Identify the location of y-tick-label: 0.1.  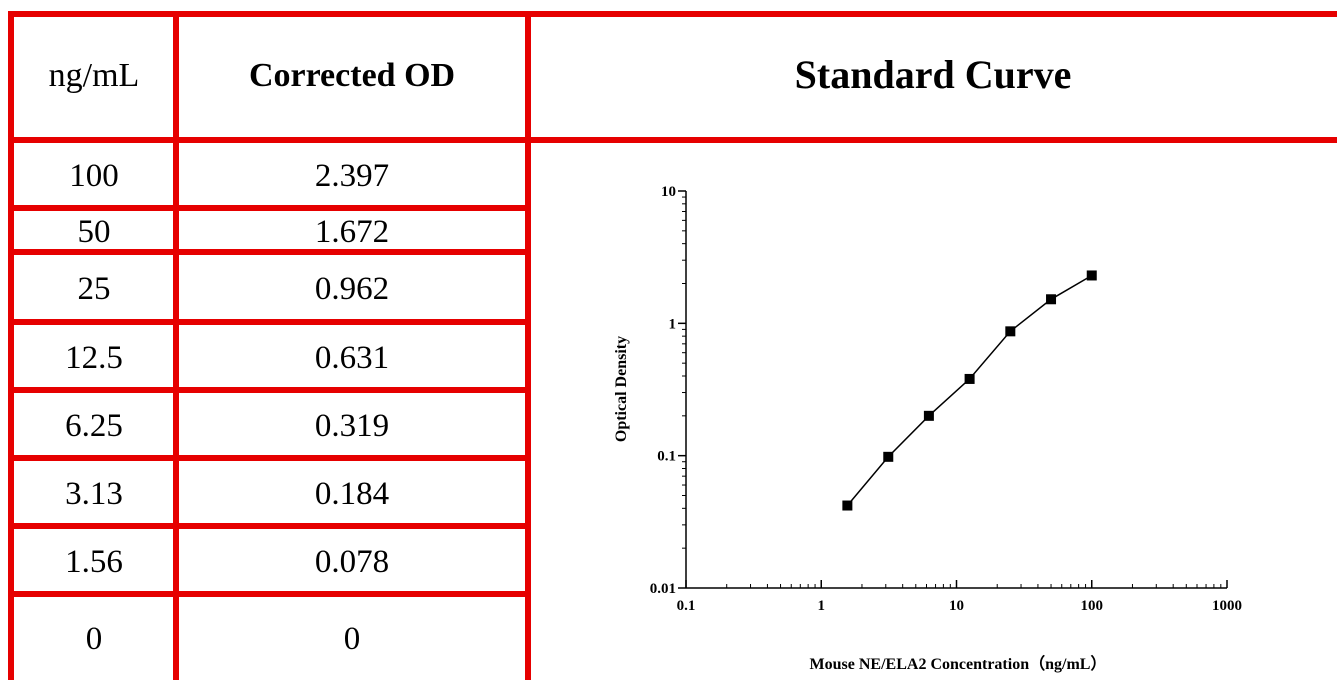
(666, 457).